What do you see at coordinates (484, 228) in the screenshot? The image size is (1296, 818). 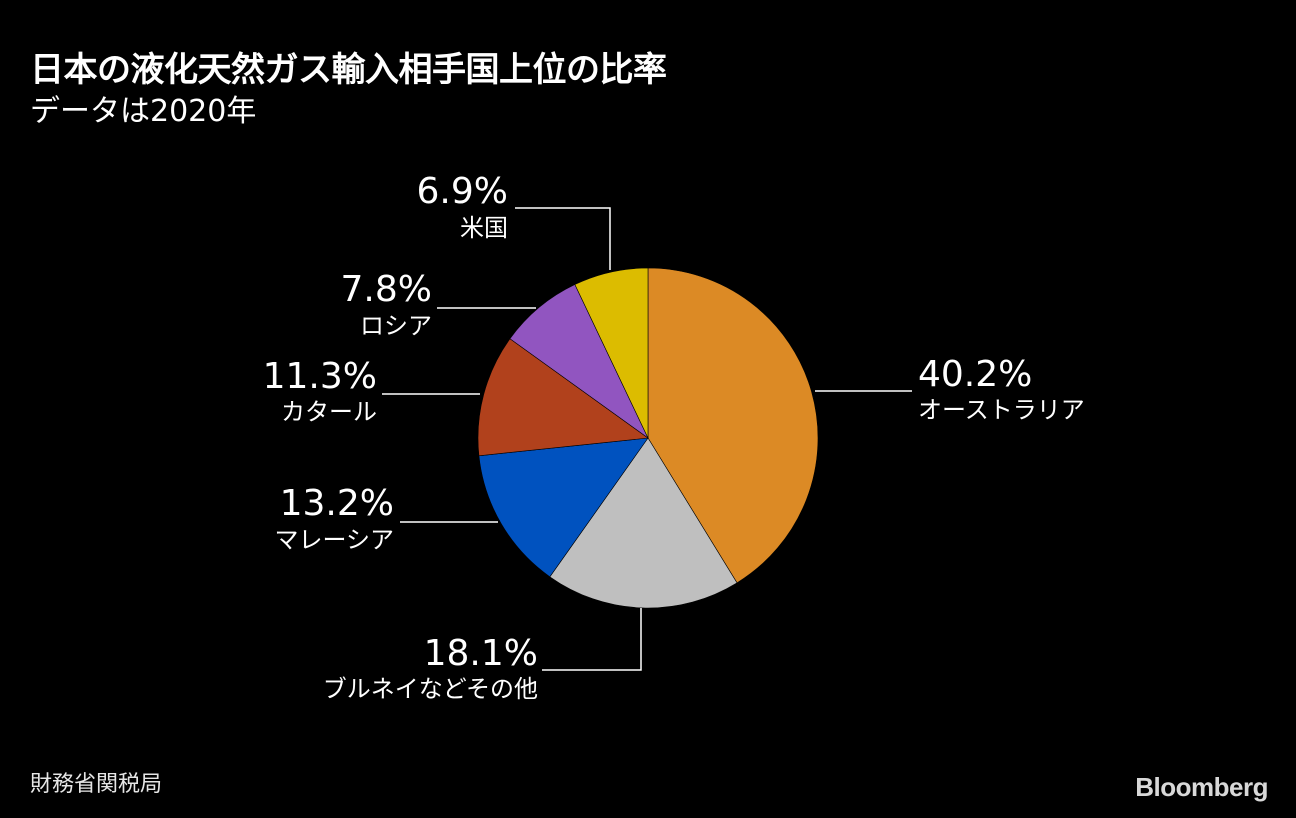 I see `slice-category-label: 米国` at bounding box center [484, 228].